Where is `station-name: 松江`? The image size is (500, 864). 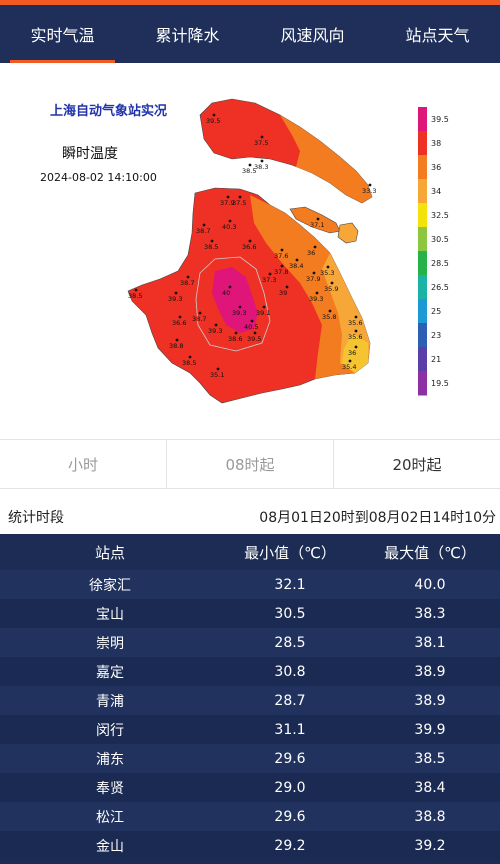
station-name: 松江 is located at coordinates (110, 817).